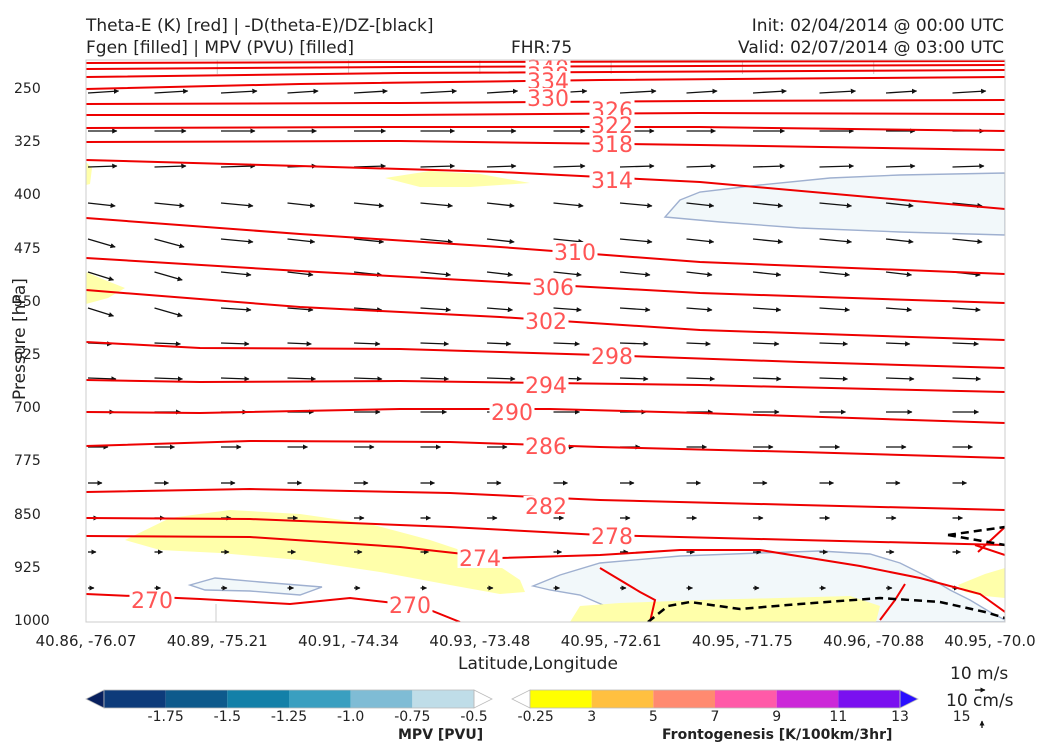  What do you see at coordinates (546, 322) in the screenshot?
I see `theta-e-contour-label: 302` at bounding box center [546, 322].